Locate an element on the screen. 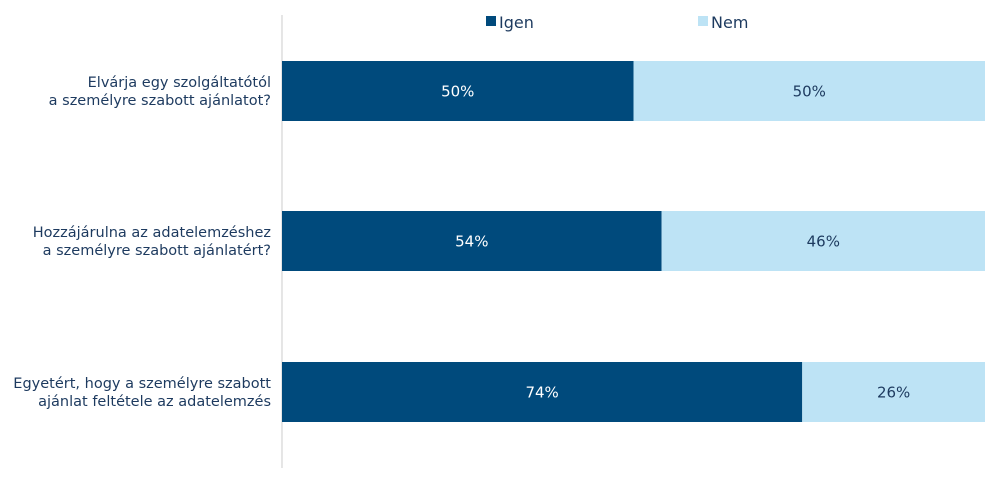  data-label-igen-2: 74% is located at coordinates (541, 393).